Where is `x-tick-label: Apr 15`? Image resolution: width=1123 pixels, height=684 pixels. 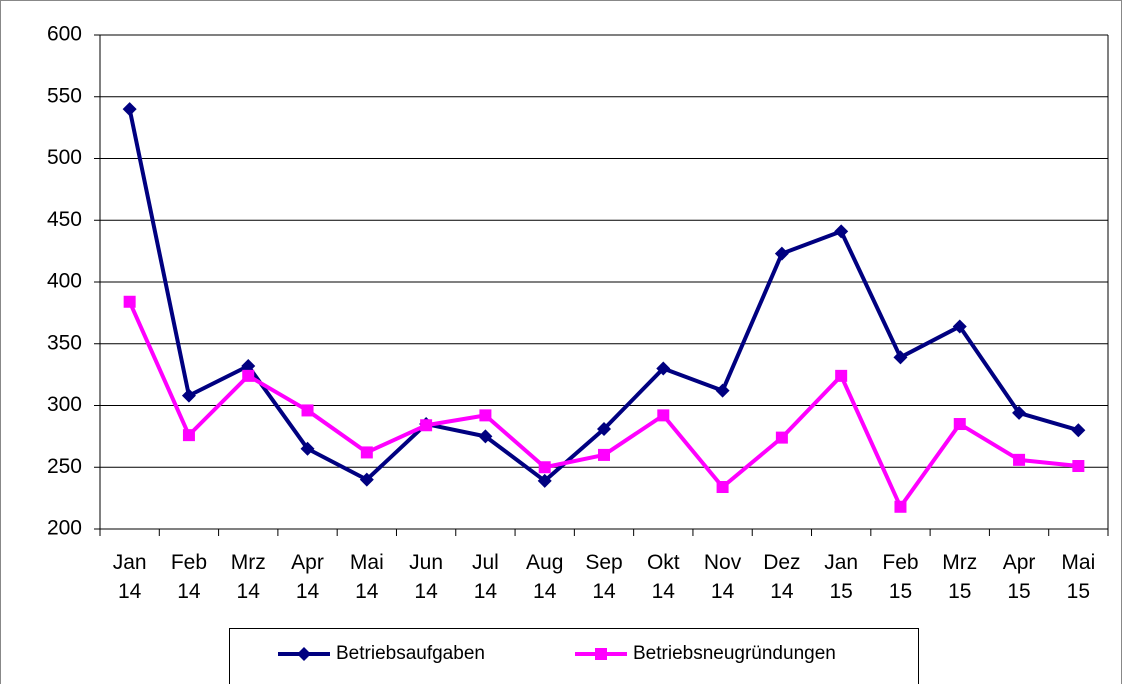
x-tick-label: Apr 15 is located at coordinates (1019, 577).